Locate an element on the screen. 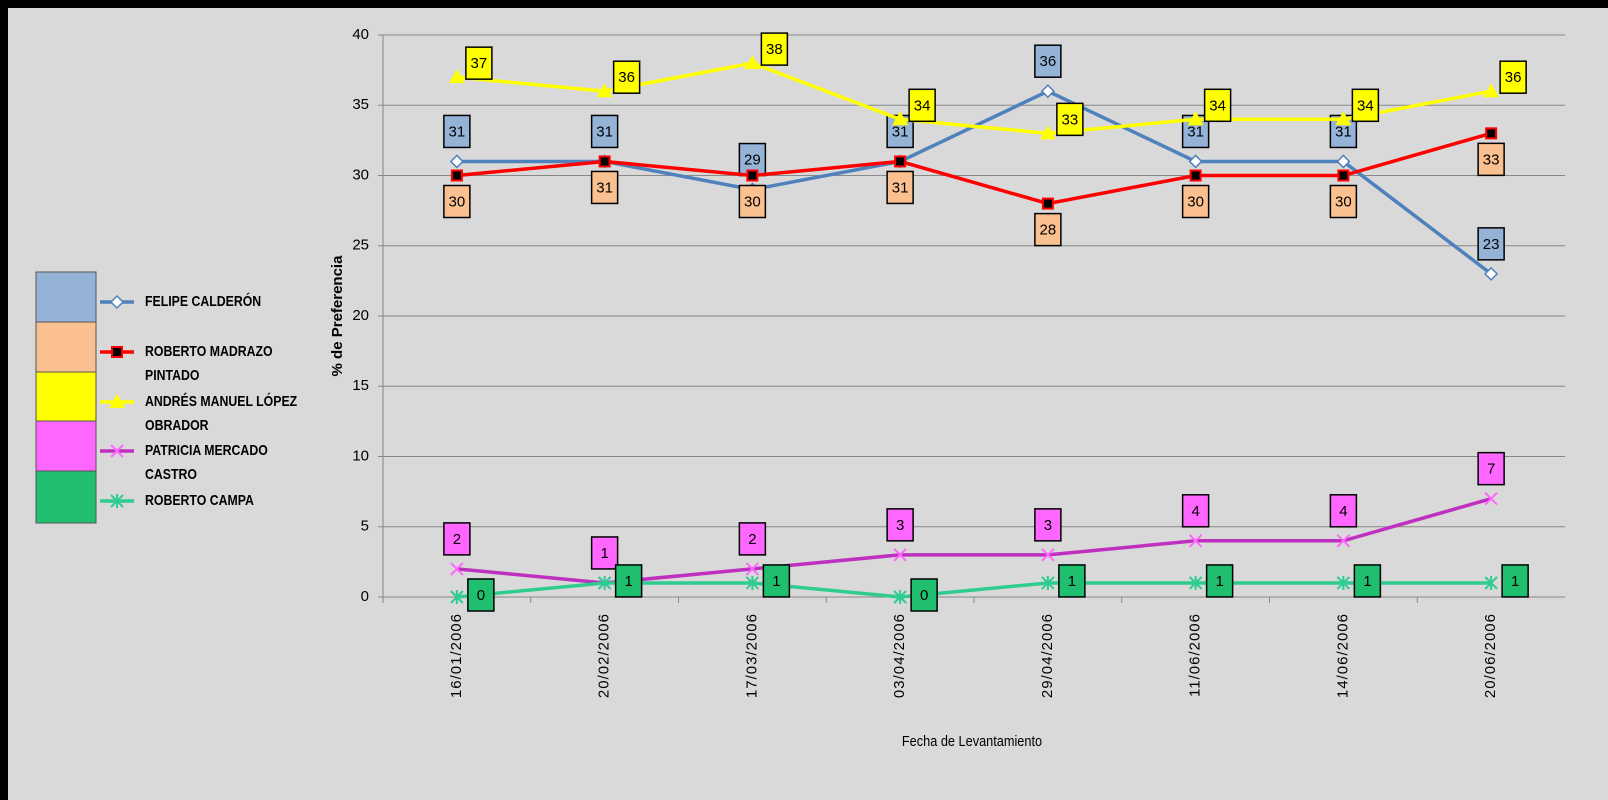 The height and width of the screenshot is (800, 1608). y-tick-label: 0 is located at coordinates (365, 596).